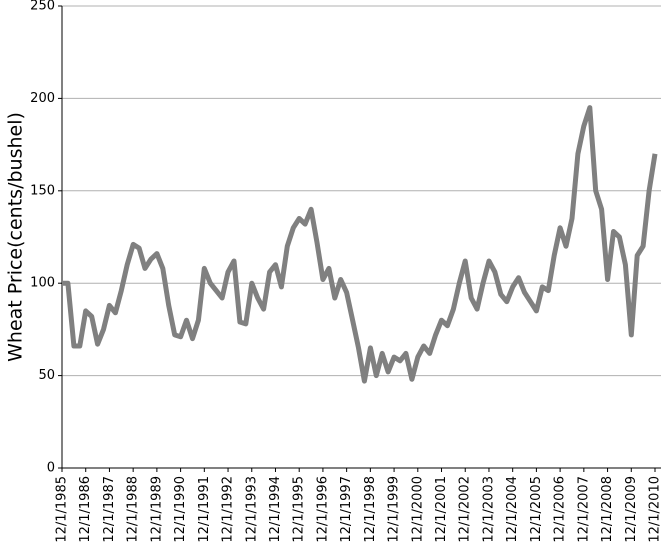  What do you see at coordinates (133, 509) in the screenshot?
I see `x-tick-label: 12/1/1988` at bounding box center [133, 509].